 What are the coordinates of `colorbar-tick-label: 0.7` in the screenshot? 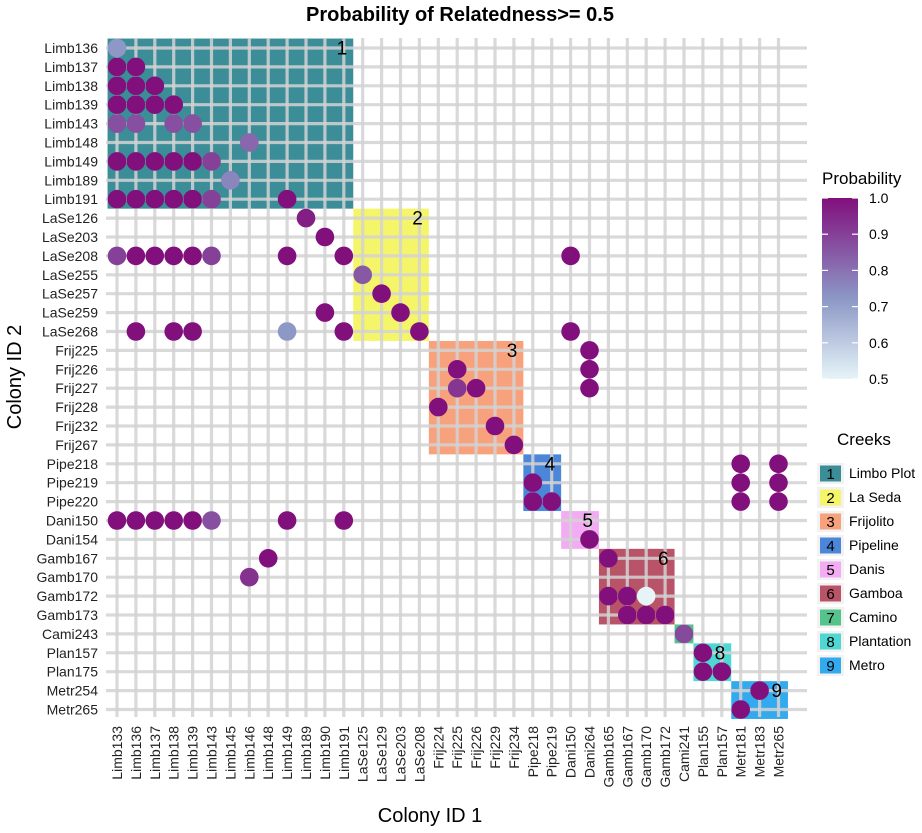 It's located at (879, 307).